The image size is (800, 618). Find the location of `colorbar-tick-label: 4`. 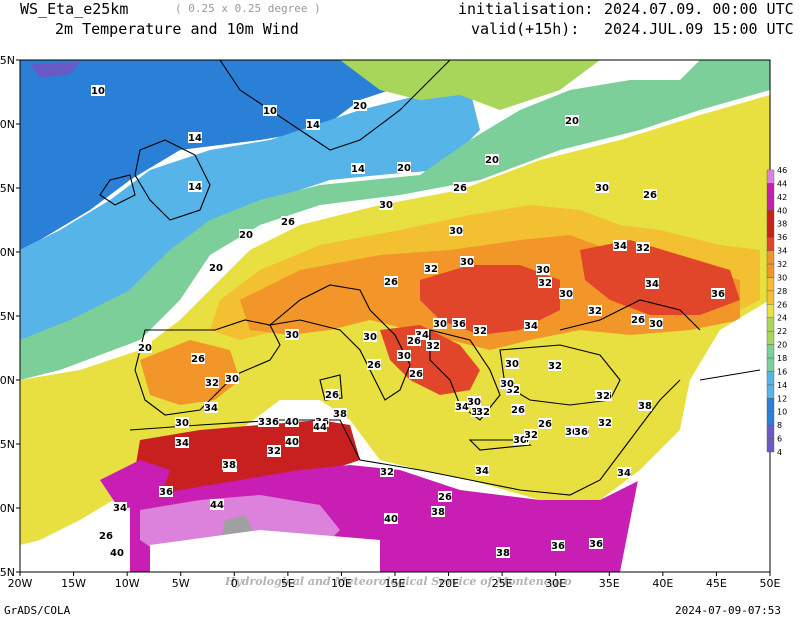

colorbar-tick-label: 4 is located at coordinates (779, 452).